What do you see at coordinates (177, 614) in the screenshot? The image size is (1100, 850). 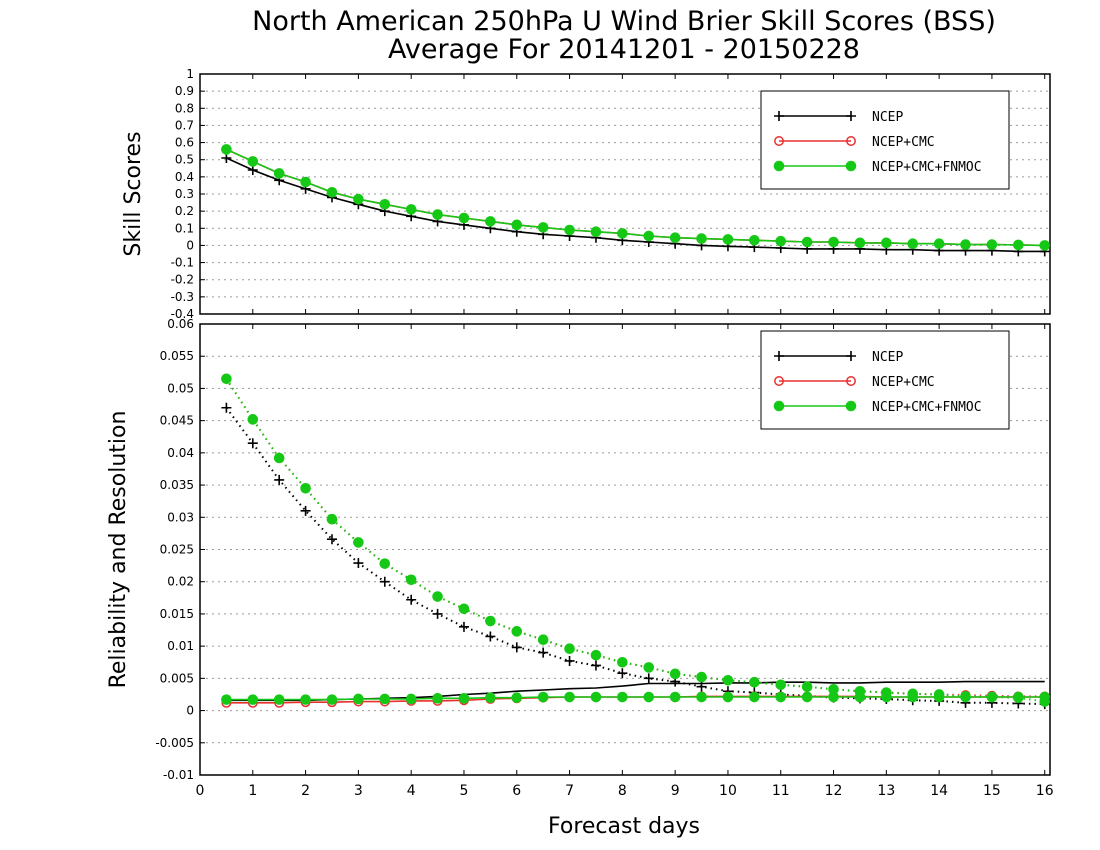 I see `y-tick-label: 0.015` at bounding box center [177, 614].